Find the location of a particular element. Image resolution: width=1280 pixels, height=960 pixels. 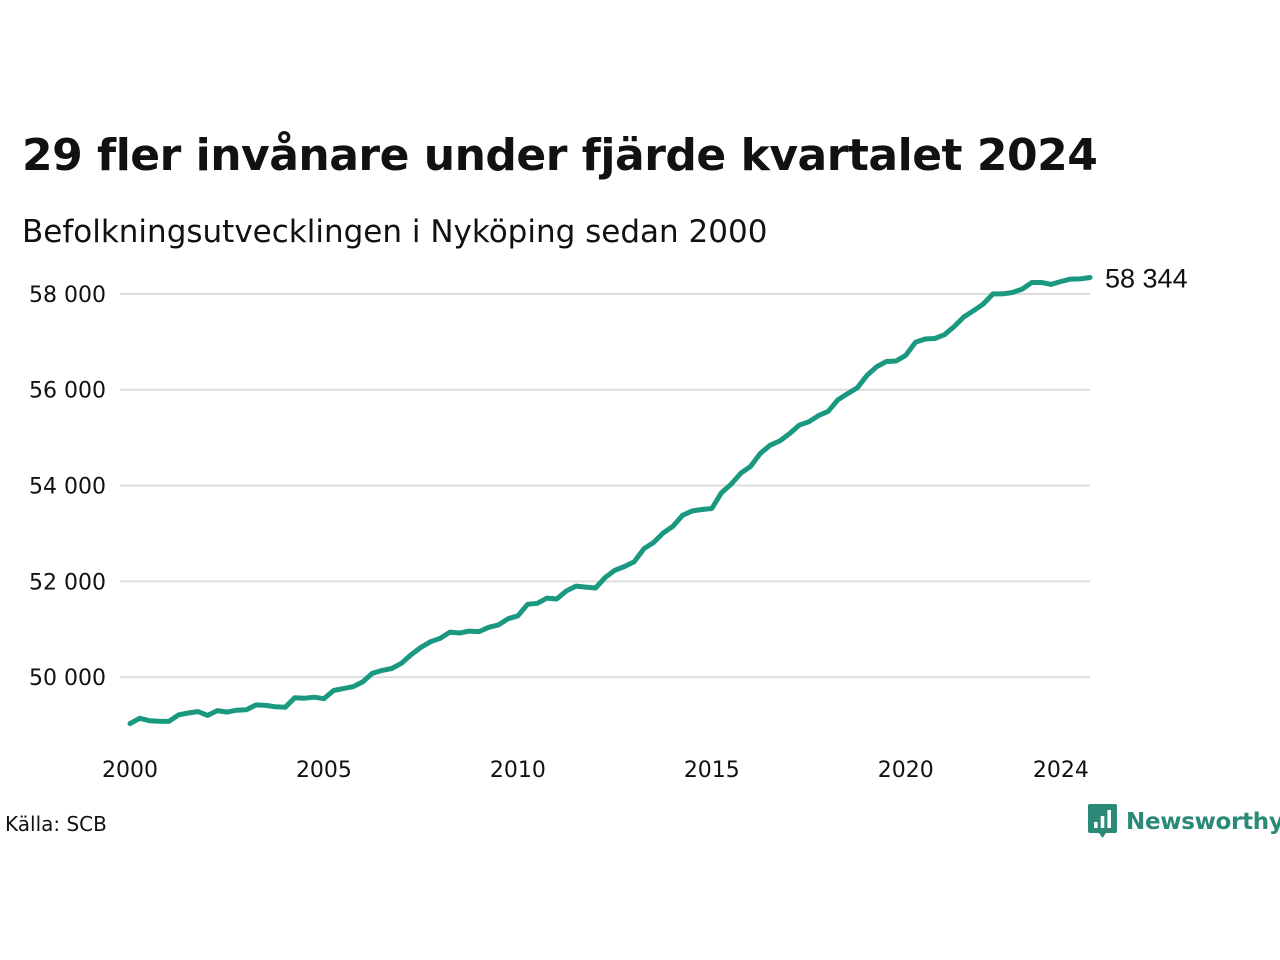

brand-logo: Newsworthy is located at coordinates (1184, 821).